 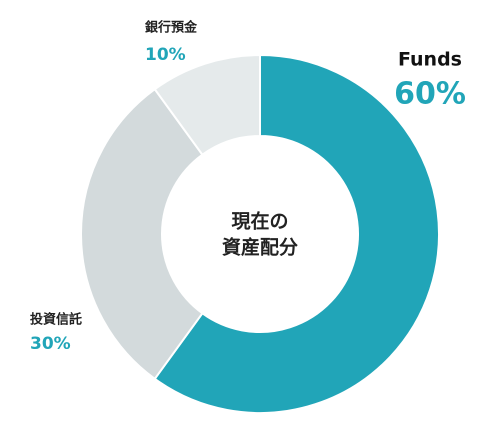 What do you see at coordinates (260, 247) in the screenshot?
I see `center-label: 資産配分` at bounding box center [260, 247].